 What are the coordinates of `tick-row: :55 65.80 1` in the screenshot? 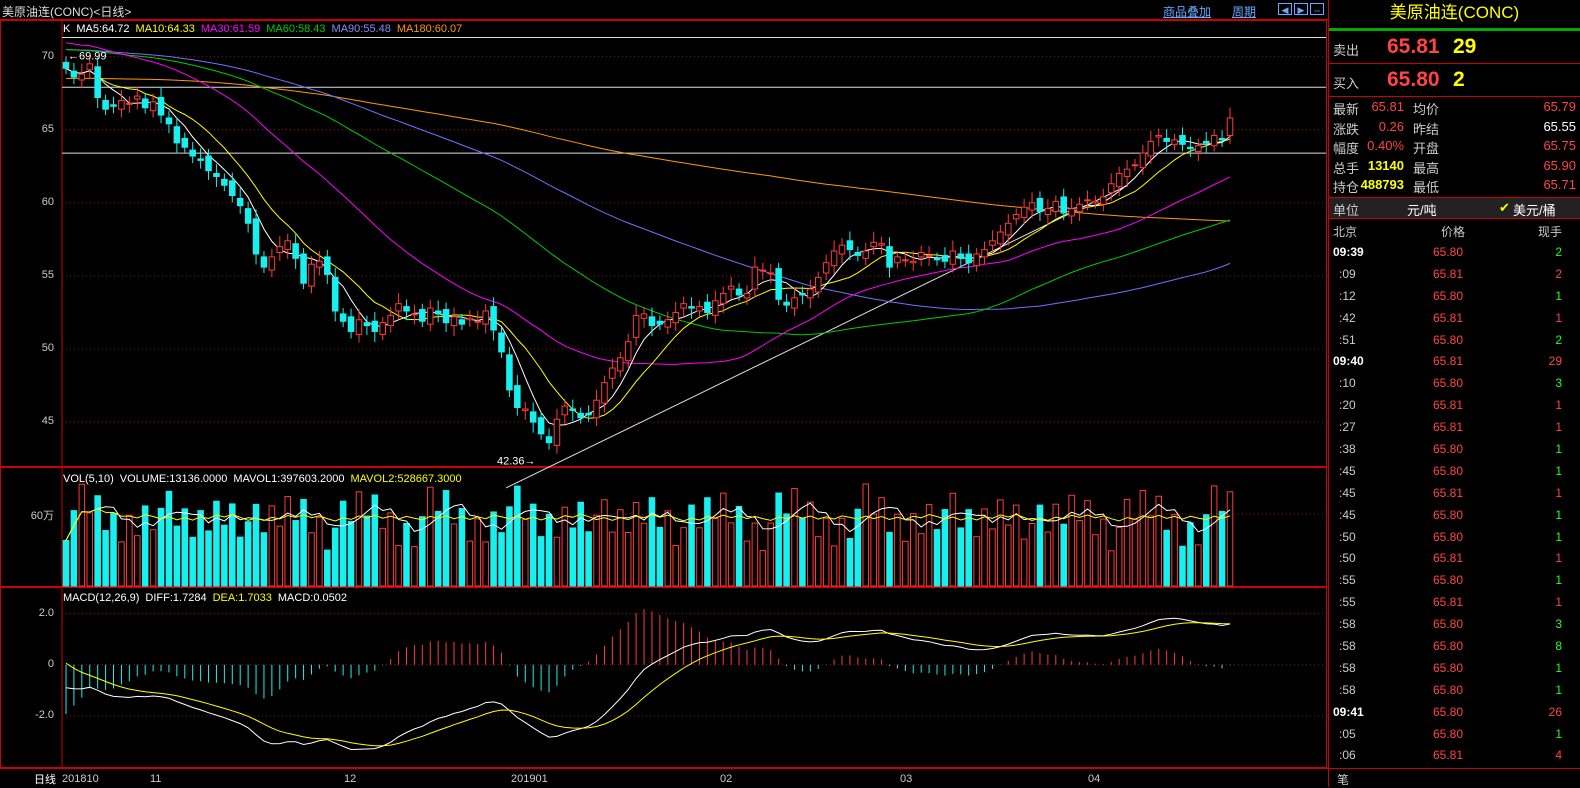 It's located at (1454, 580).